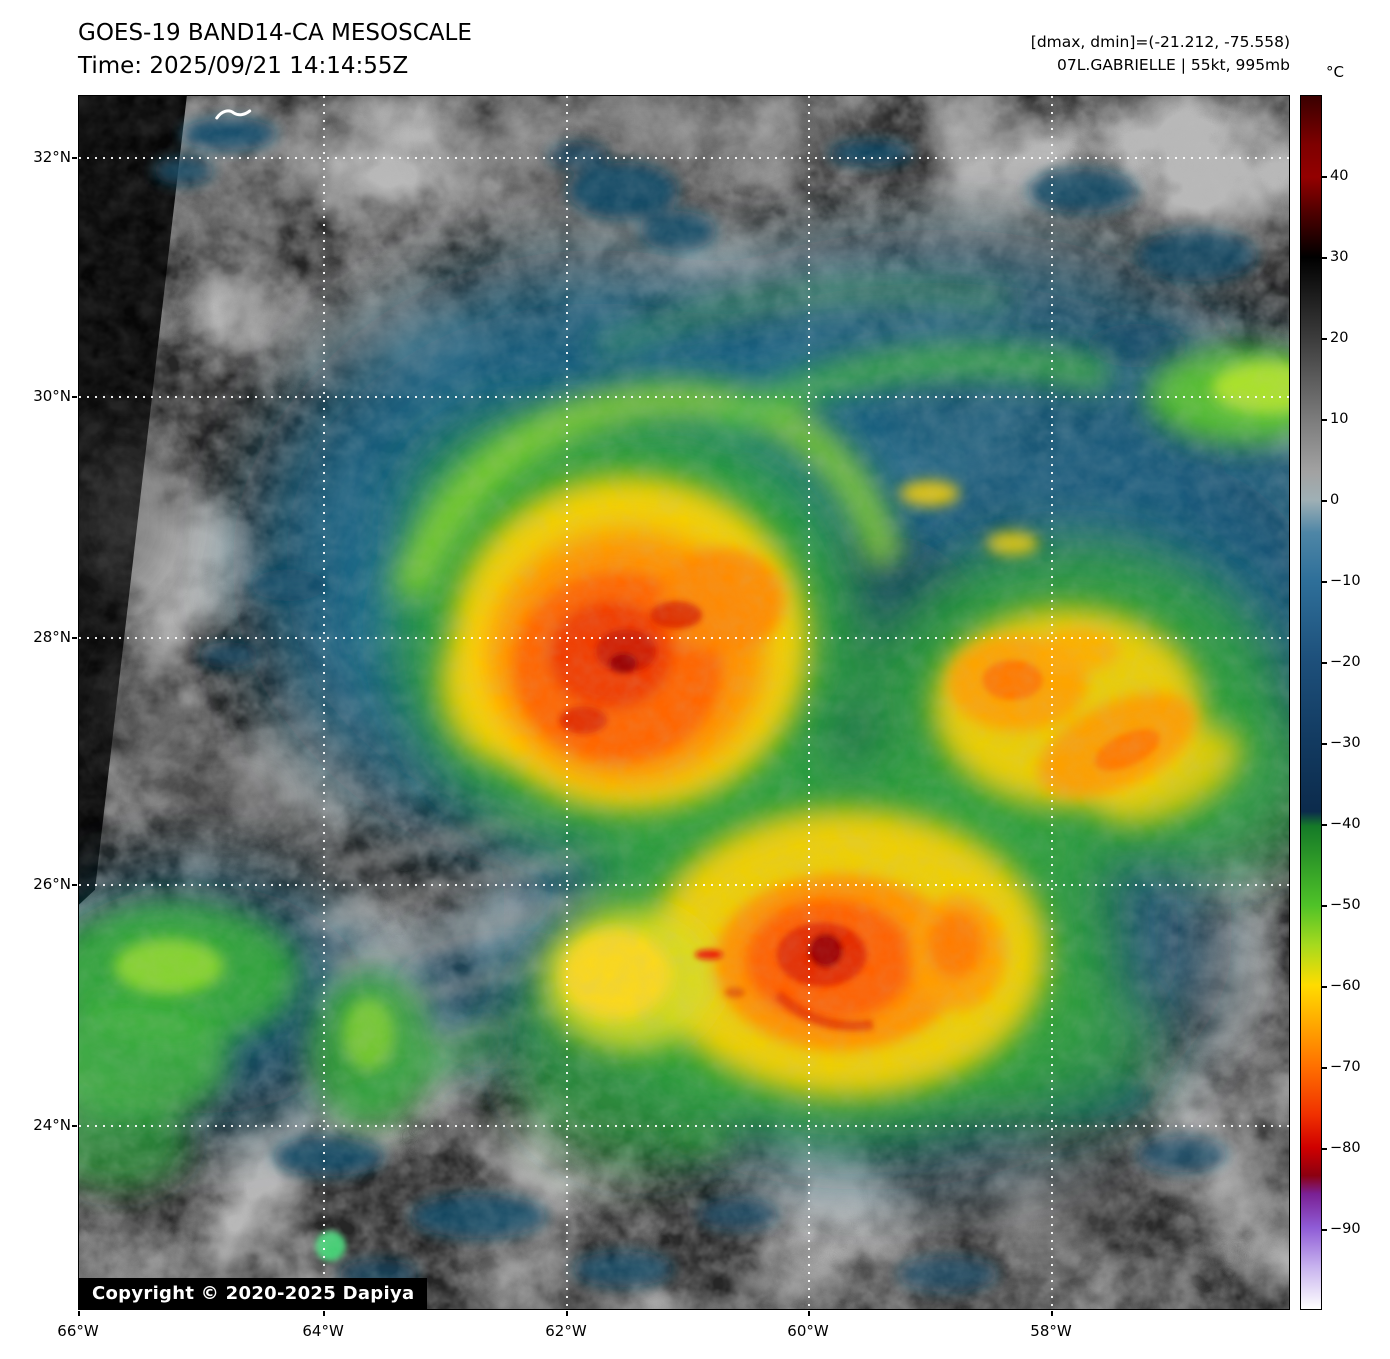  Describe the element at coordinates (35, 679) in the screenshot. I see `latitude-axis: 32°N 30°N 28°N 26°N 24°N` at that location.